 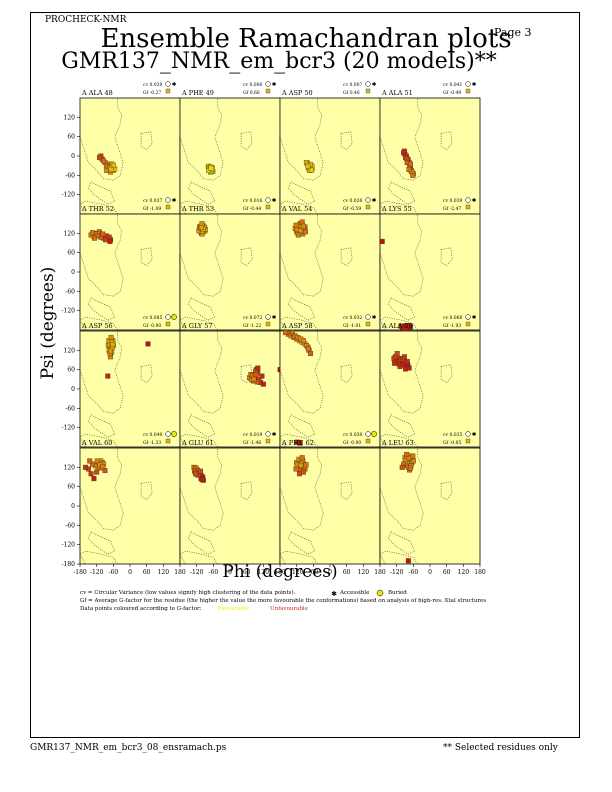 I want to click on residue-label: A THR 53, so click(x=197, y=209).